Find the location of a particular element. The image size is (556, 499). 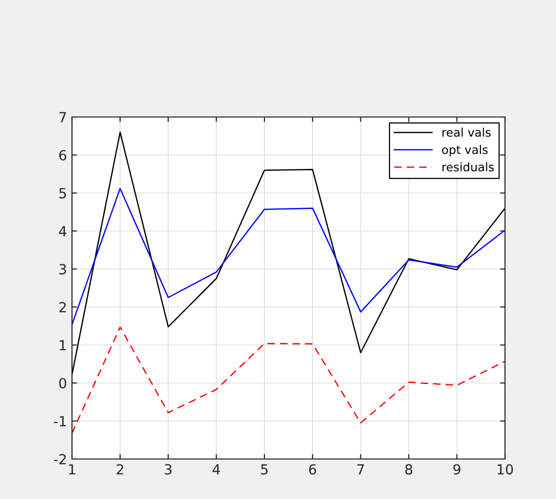

x-tick-label: 10 is located at coordinates (505, 469).